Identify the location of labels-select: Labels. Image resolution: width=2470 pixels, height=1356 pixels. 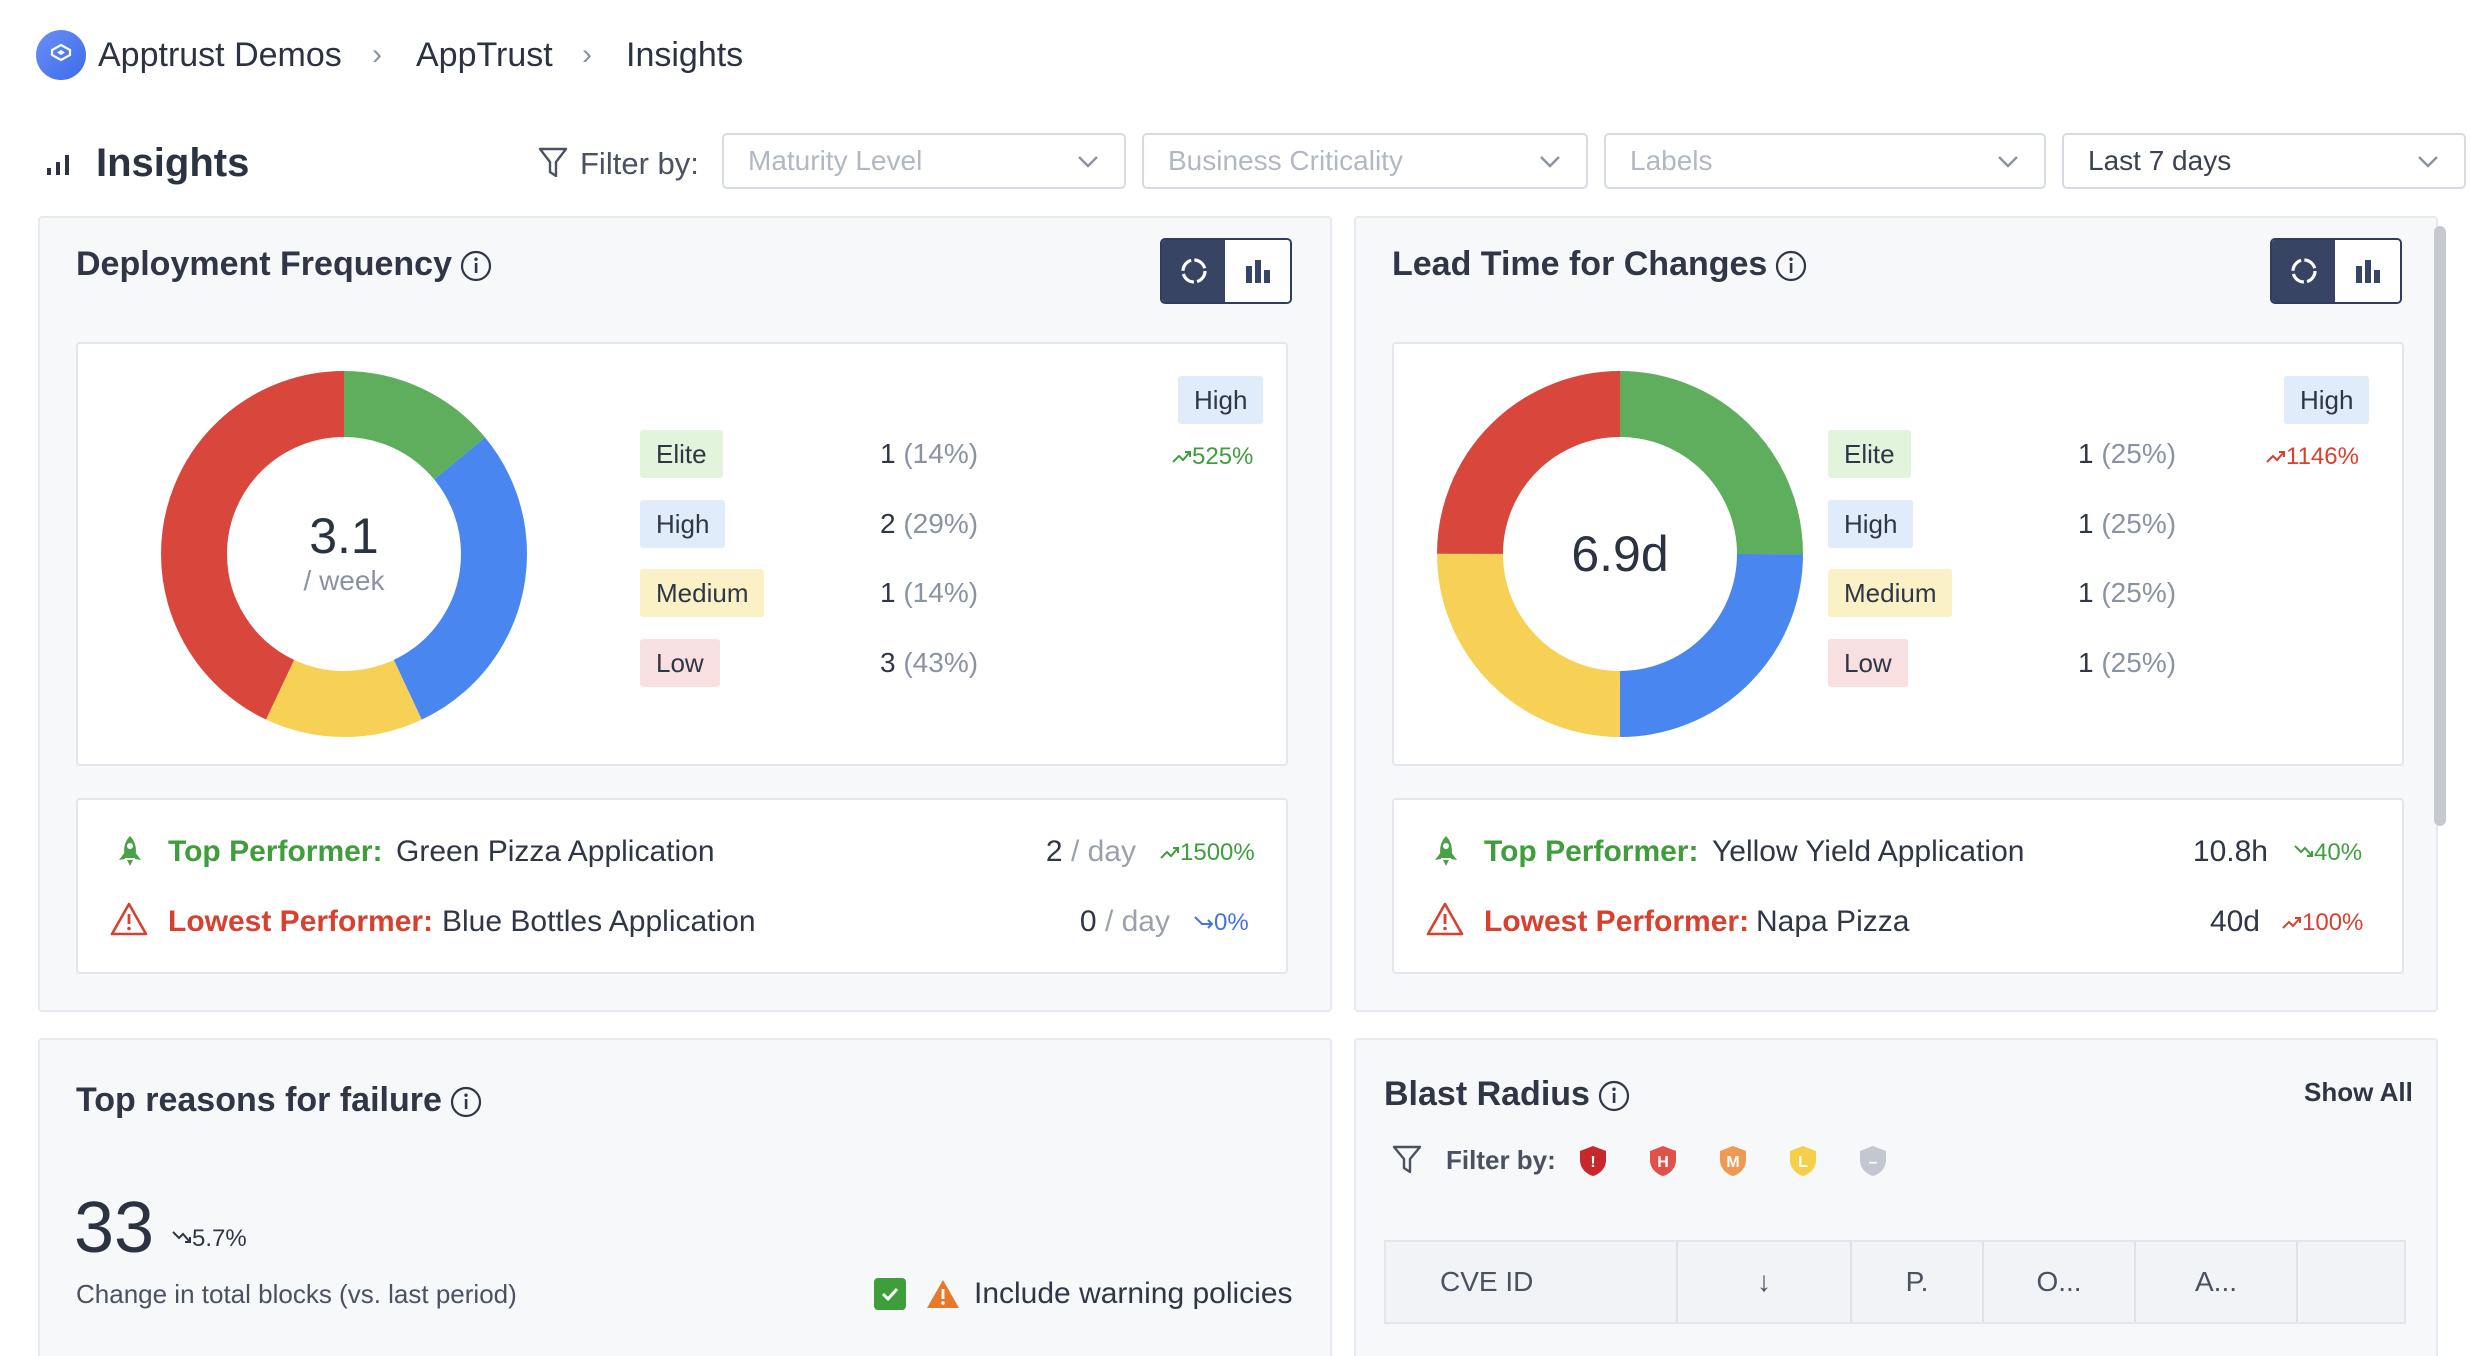
(1825, 161).